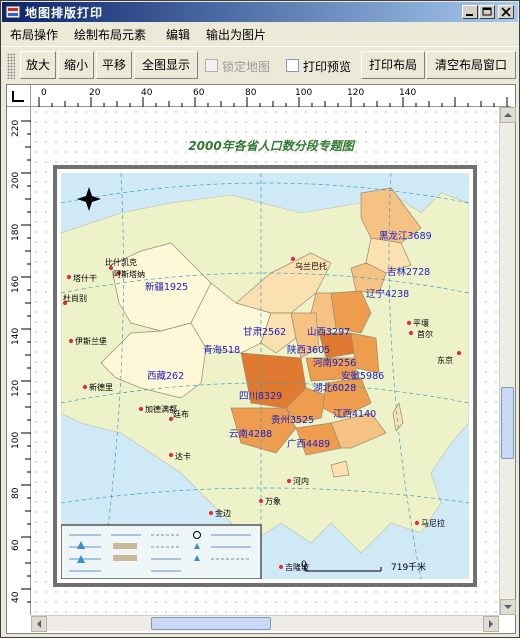  Describe the element at coordinates (211, 623) in the screenshot. I see `horizontal-scroll-thumb` at that location.